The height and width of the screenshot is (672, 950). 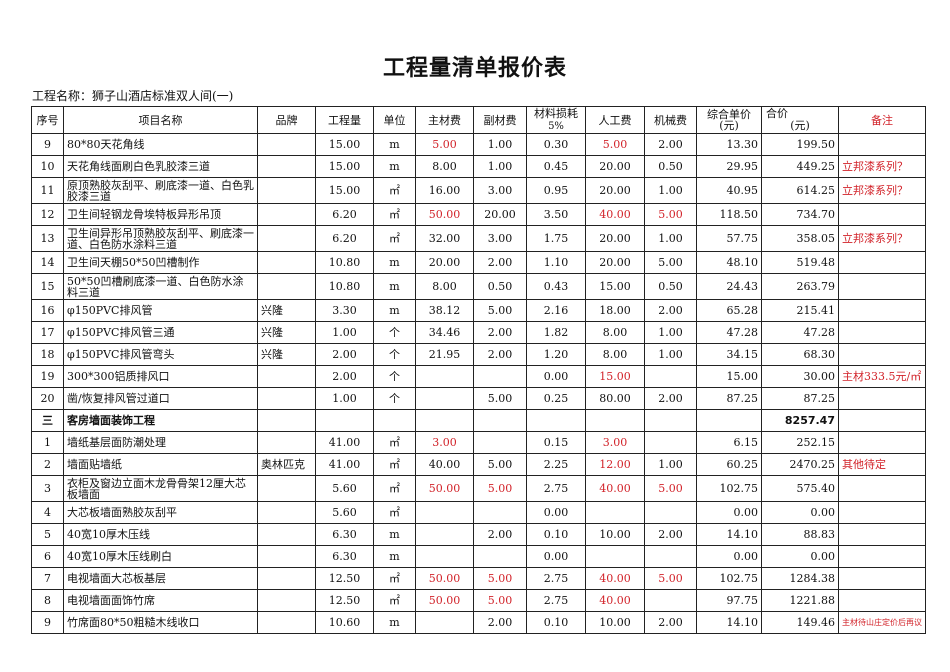 What do you see at coordinates (556, 144) in the screenshot?
I see `cell-loss: 0.30` at bounding box center [556, 144].